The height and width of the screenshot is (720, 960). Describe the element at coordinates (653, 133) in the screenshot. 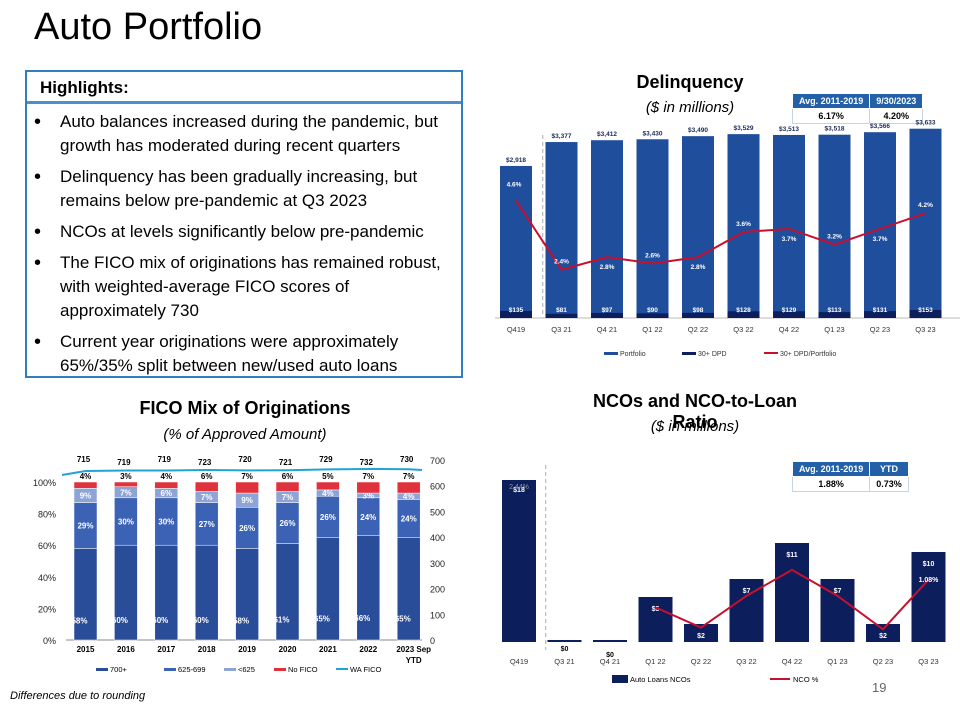

I see `delinquency-portfolio-label: $3,430` at that location.